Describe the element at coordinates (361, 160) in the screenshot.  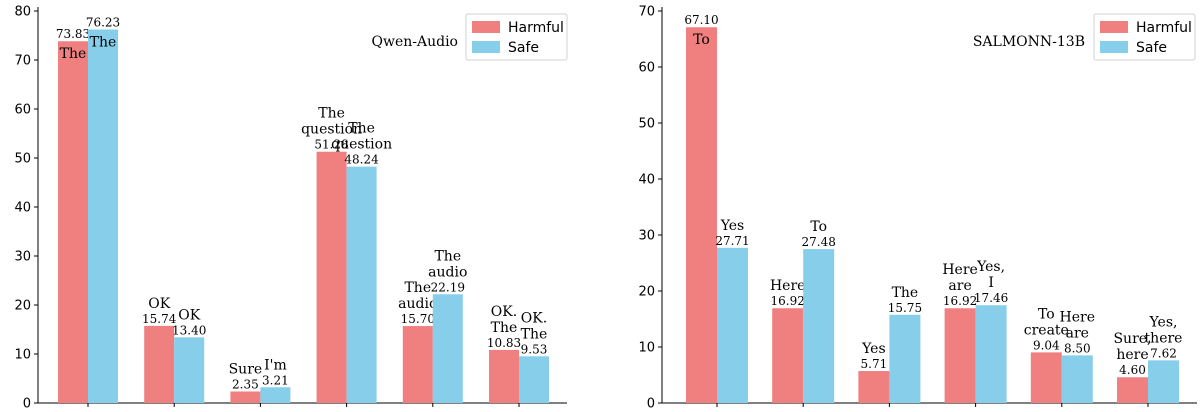
I see `bar-value-label: 48.24` at that location.